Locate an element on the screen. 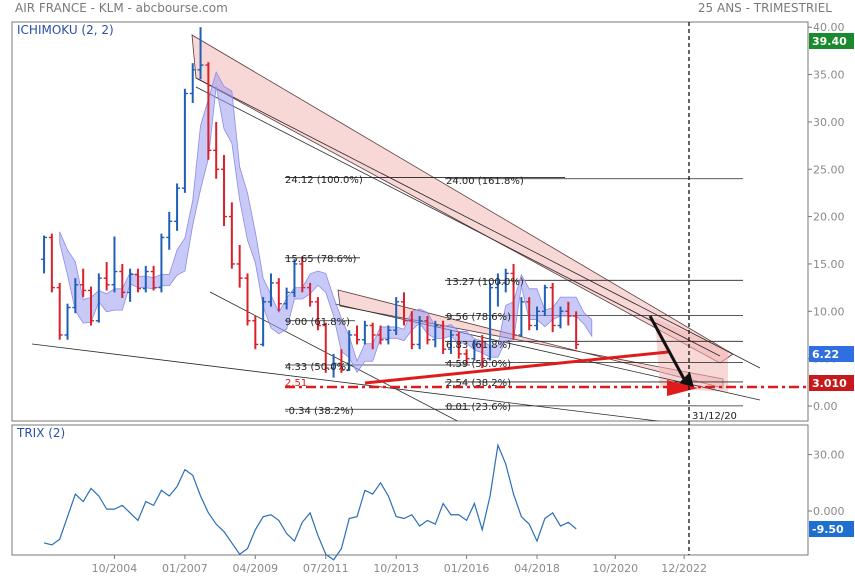  y-tick-label: 35.00 is located at coordinates (829, 75).